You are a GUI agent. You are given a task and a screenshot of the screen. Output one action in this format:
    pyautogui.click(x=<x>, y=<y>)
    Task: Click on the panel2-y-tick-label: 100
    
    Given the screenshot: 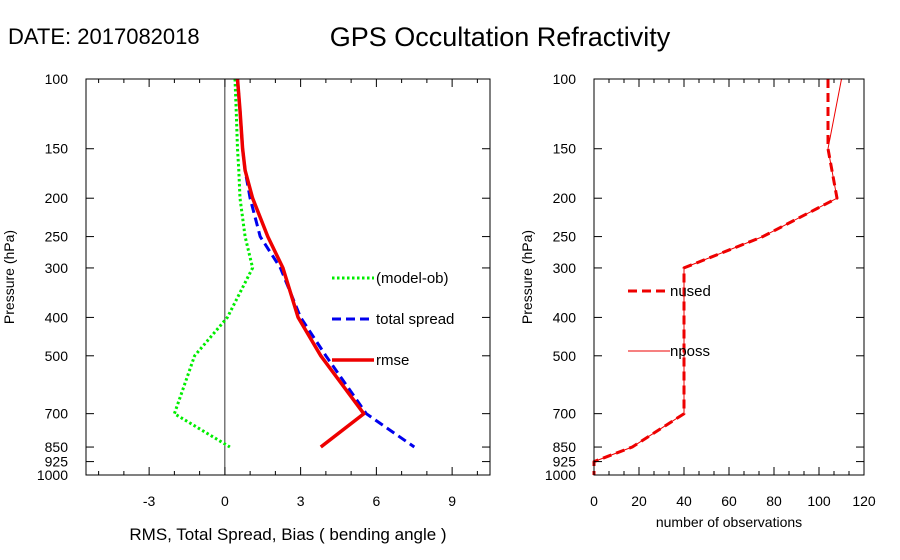 What is the action you would take?
    pyautogui.click(x=565, y=79)
    